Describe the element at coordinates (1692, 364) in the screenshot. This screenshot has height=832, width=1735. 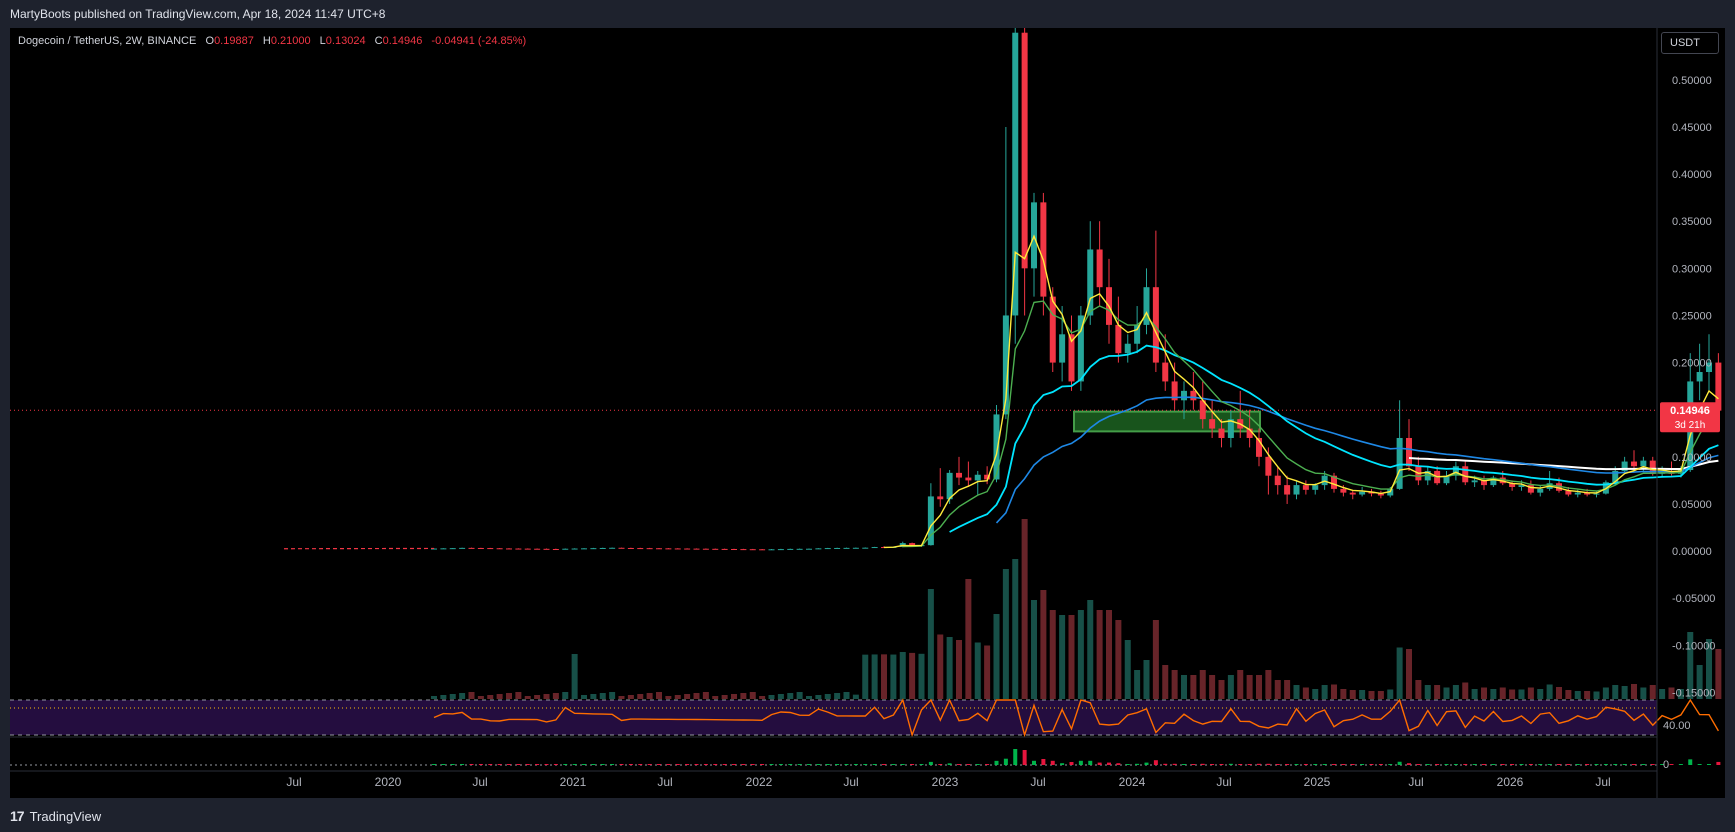
I see `y-tick-label: 0.20000` at that location.